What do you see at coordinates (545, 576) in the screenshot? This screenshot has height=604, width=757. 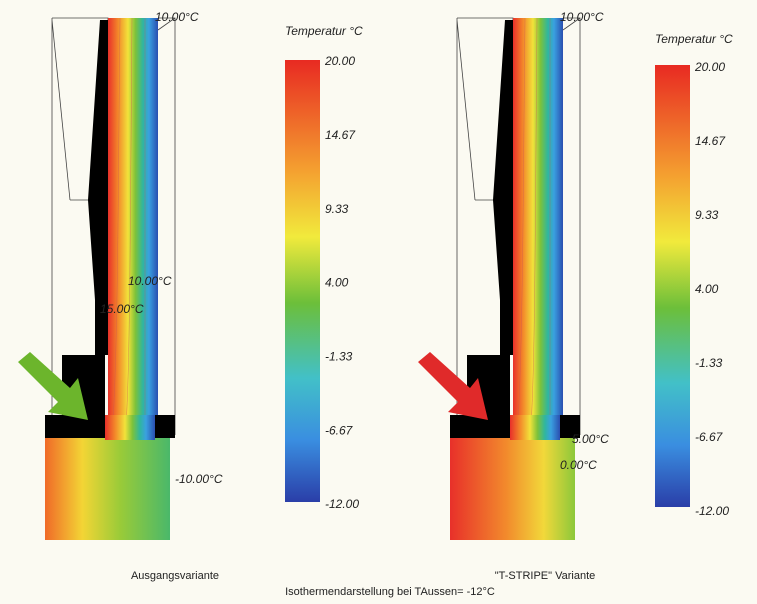 I see `caption: "T-STRIPE" Variante` at bounding box center [545, 576].